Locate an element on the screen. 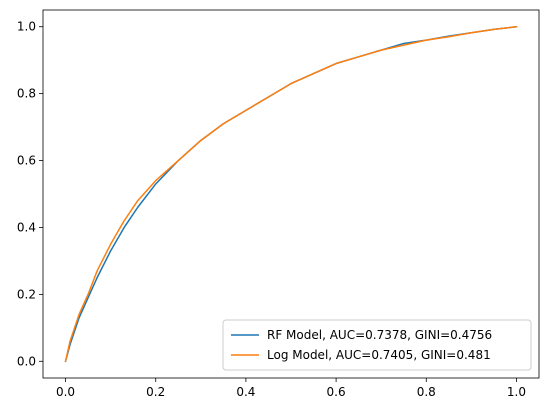 The height and width of the screenshot is (413, 547). y-tick-label: 0.2 is located at coordinates (26, 294).